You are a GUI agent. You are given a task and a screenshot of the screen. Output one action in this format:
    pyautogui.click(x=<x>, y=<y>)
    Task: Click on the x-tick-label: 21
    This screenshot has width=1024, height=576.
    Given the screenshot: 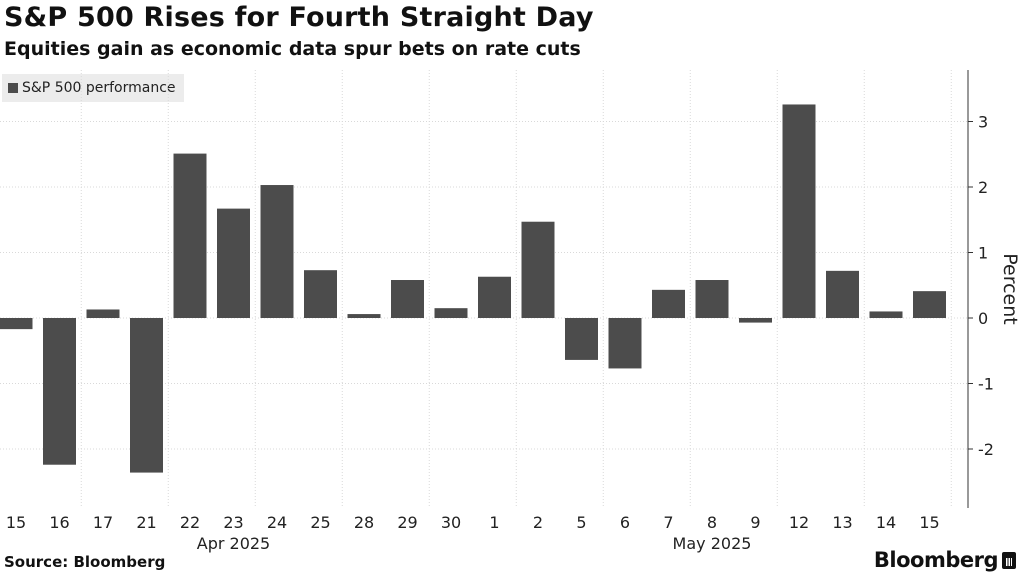 What is the action you would take?
    pyautogui.click(x=146, y=522)
    